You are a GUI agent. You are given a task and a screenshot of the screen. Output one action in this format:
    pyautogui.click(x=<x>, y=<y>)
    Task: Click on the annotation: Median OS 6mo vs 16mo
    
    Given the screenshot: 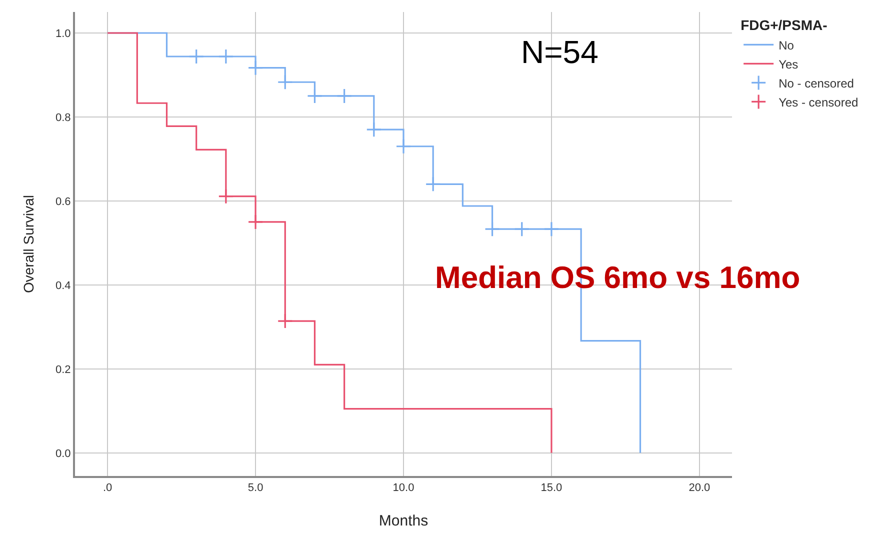 What is the action you would take?
    pyautogui.click(x=617, y=277)
    